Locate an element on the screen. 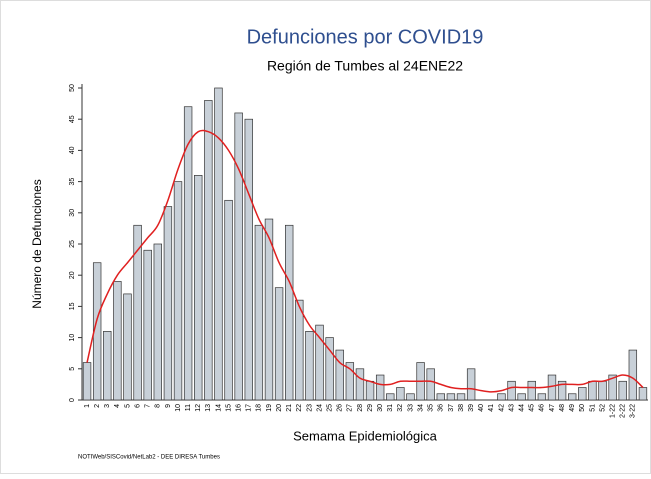 The height and width of the screenshot is (479, 651). x-tick-label: 13 is located at coordinates (208, 408).